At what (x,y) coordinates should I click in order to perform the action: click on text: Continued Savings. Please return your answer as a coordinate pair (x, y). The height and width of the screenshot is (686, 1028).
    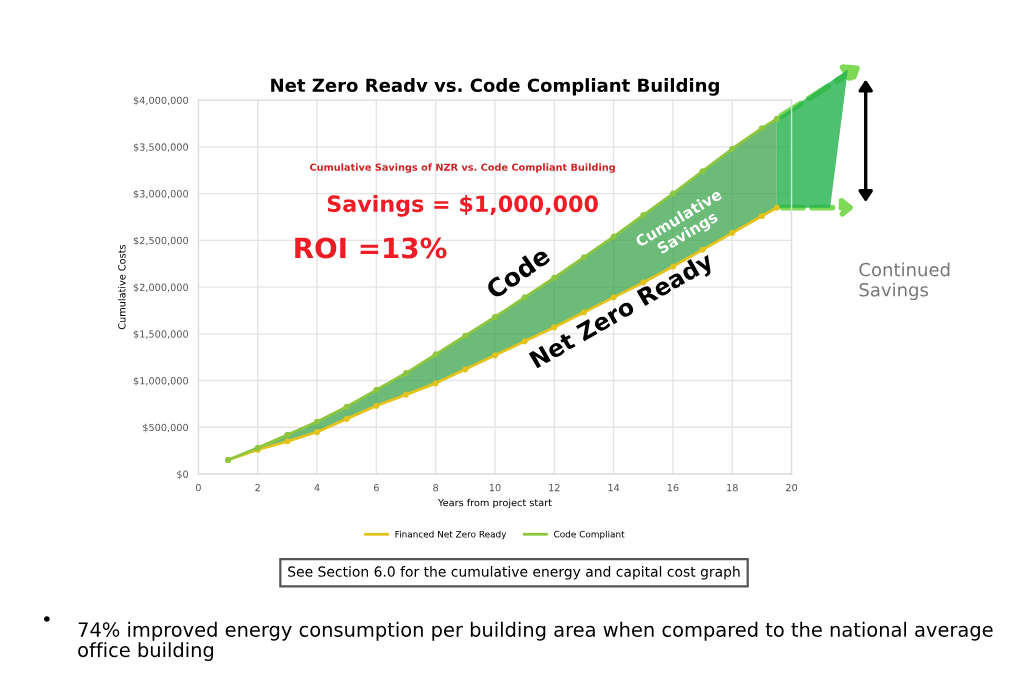
    Looking at the image, I should click on (904, 281).